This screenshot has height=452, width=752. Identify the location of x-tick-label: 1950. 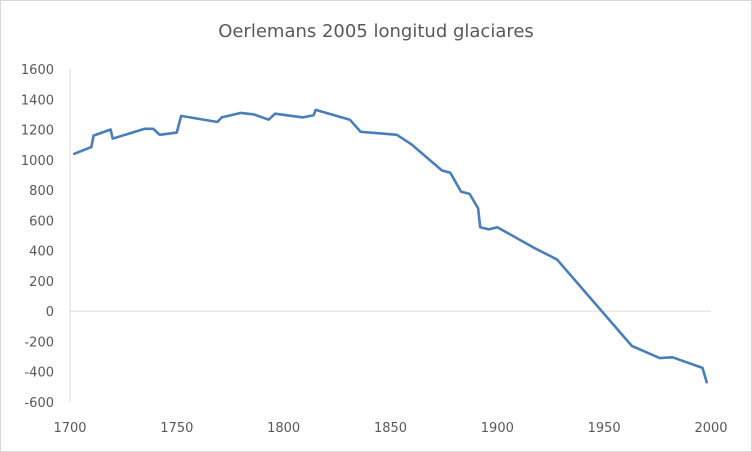
(604, 428).